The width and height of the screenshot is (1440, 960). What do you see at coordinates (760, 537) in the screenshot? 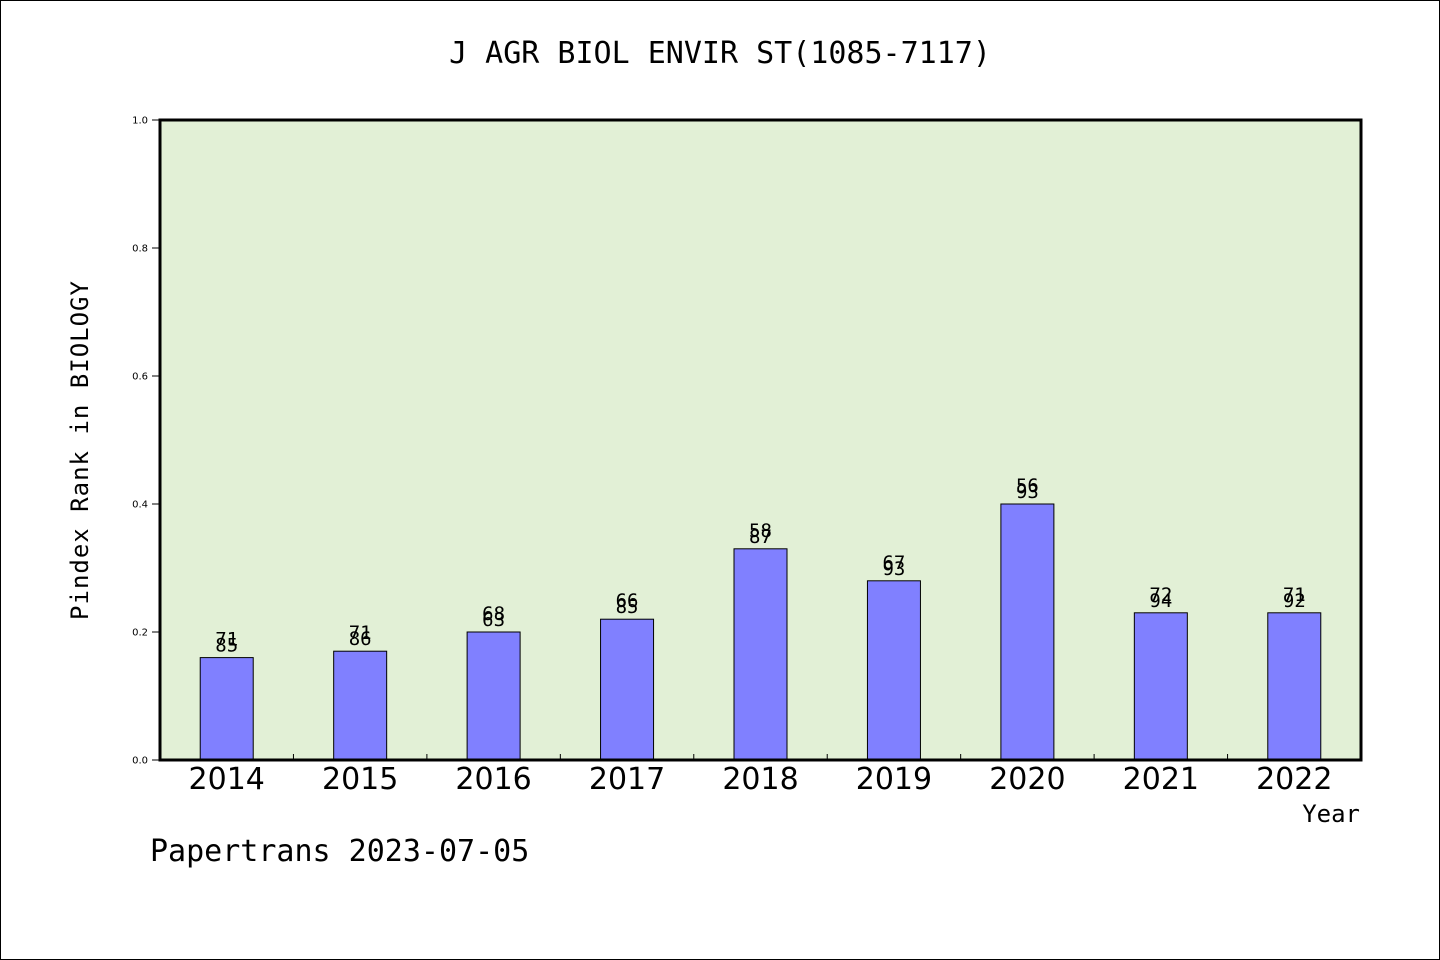
I see `bar-label-bottom: 87` at bounding box center [760, 537].